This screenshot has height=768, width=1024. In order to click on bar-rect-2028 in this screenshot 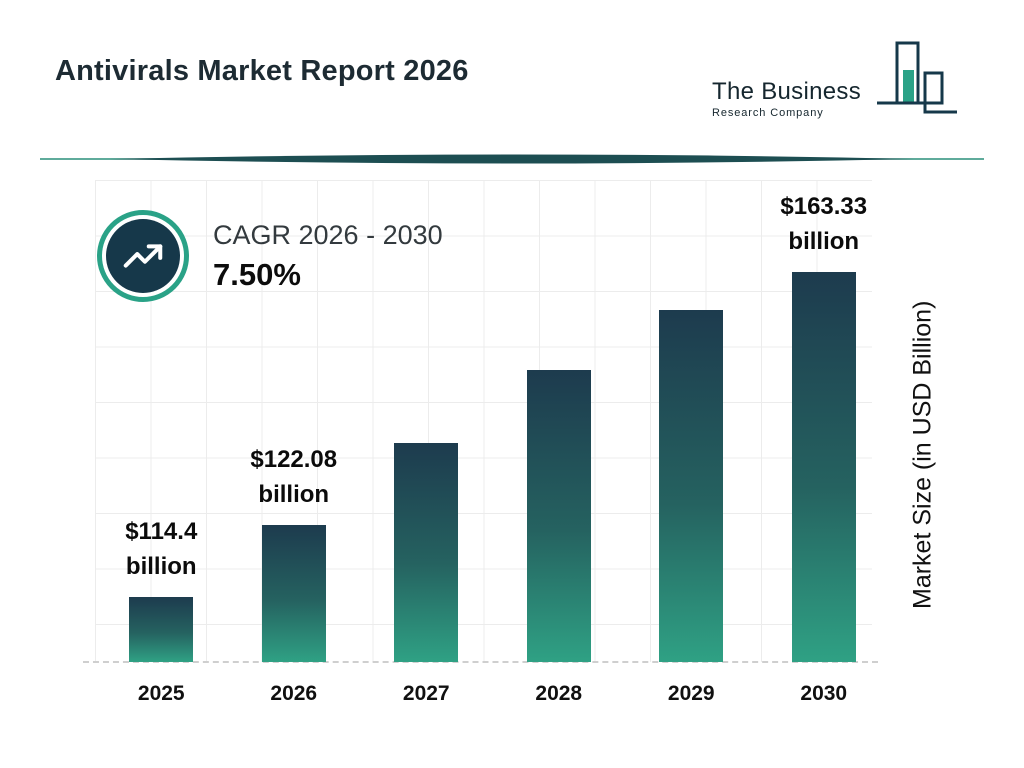, I will do `click(558, 516)`.